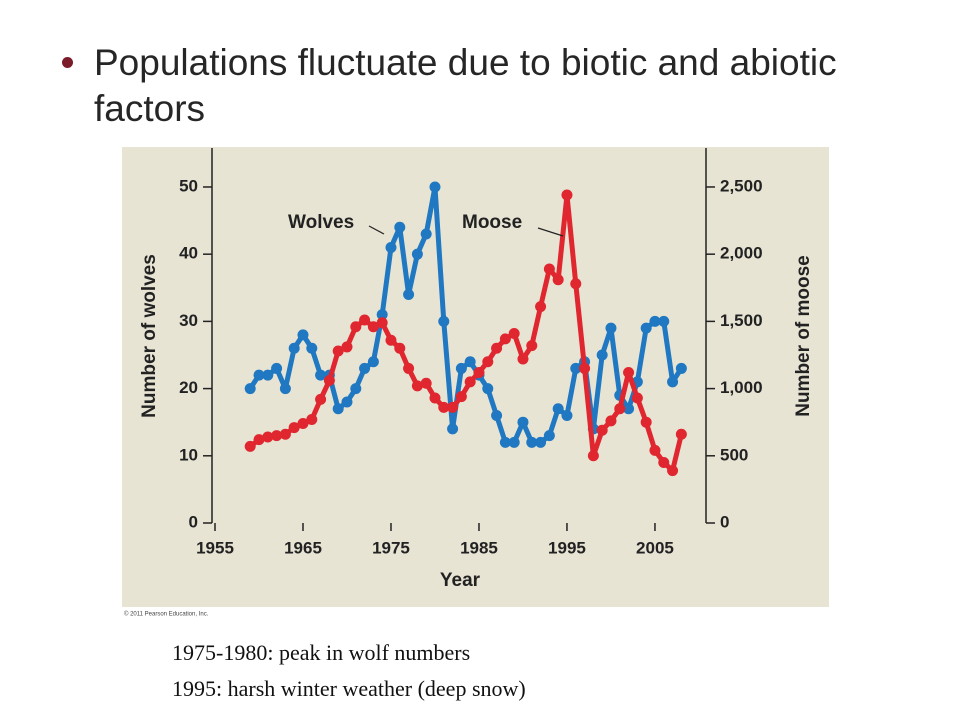 The image size is (960, 720). I want to click on x-tick-label: 1985, so click(479, 547).